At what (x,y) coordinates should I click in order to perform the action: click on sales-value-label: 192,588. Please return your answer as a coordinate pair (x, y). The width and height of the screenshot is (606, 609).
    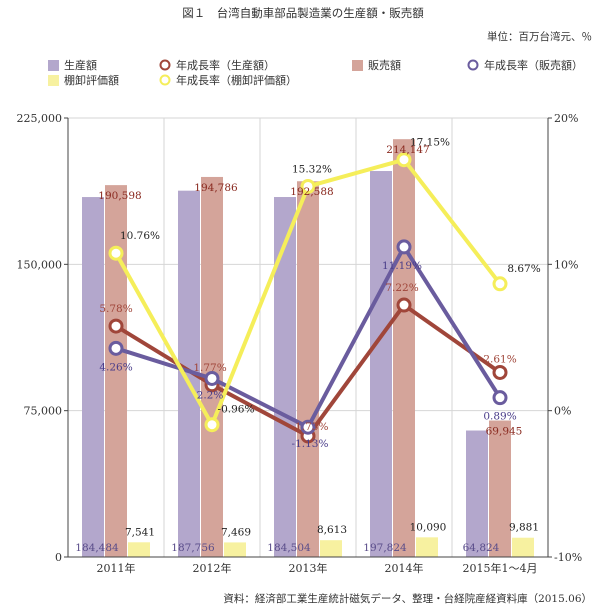
    Looking at the image, I should click on (311, 192).